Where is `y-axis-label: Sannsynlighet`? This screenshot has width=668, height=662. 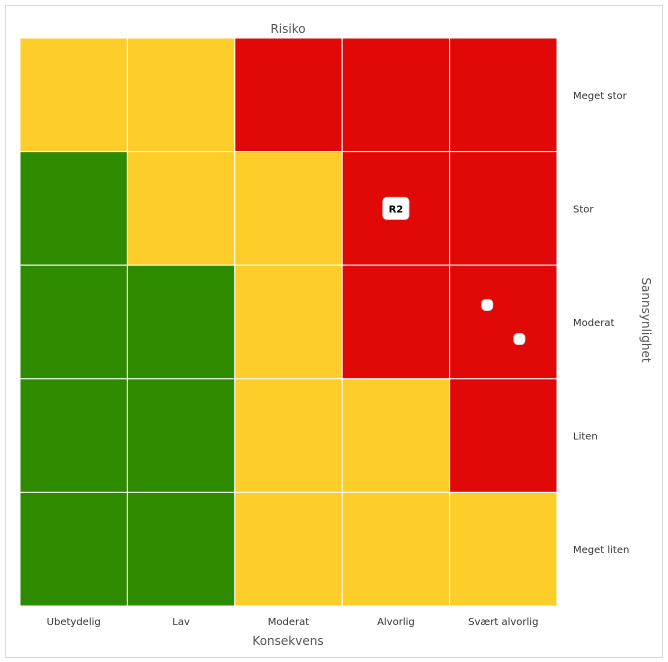 y-axis-label: Sannsynlighet is located at coordinates (646, 319).